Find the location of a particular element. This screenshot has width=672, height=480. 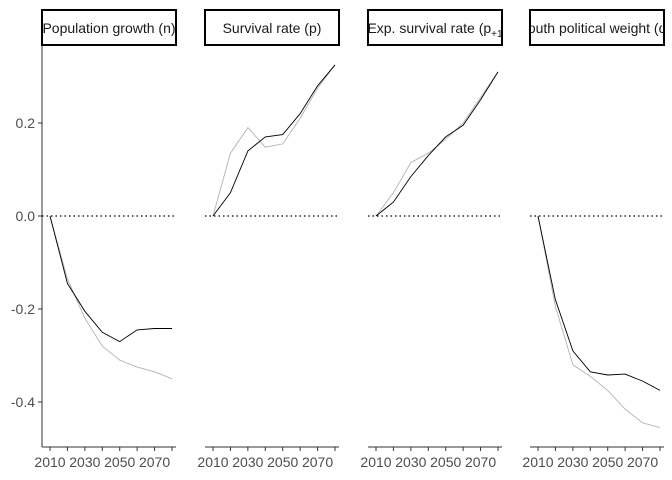

y-tick-label: -0.4 is located at coordinates (23, 402).